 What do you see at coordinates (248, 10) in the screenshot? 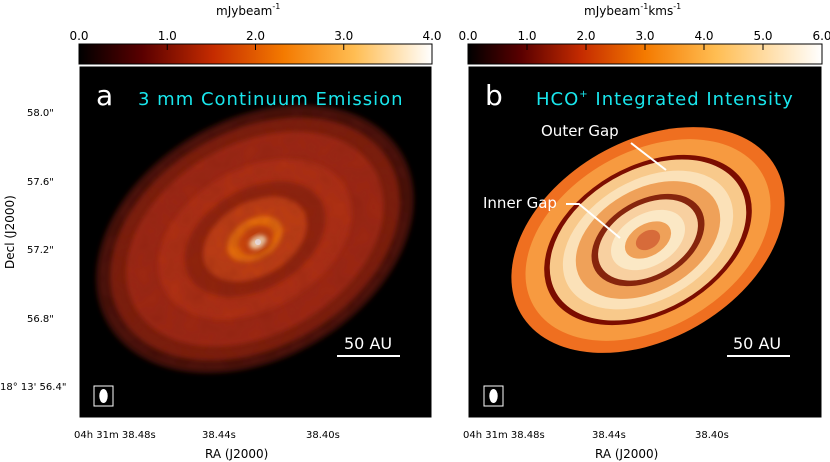
I see `colorbar-a-unit: mJybeam-1` at bounding box center [248, 10].